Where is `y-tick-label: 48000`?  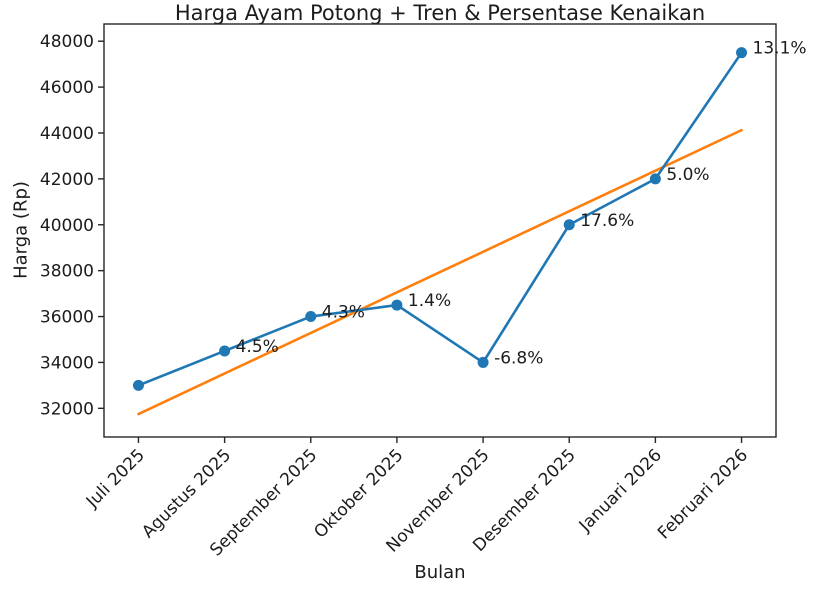 y-tick-label: 48000 is located at coordinates (67, 42).